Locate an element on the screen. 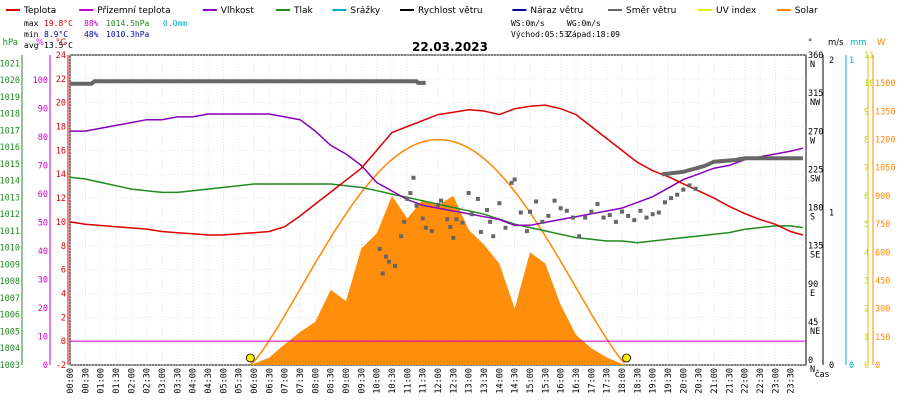  tick-wind-dir: NE is located at coordinates (815, 332).